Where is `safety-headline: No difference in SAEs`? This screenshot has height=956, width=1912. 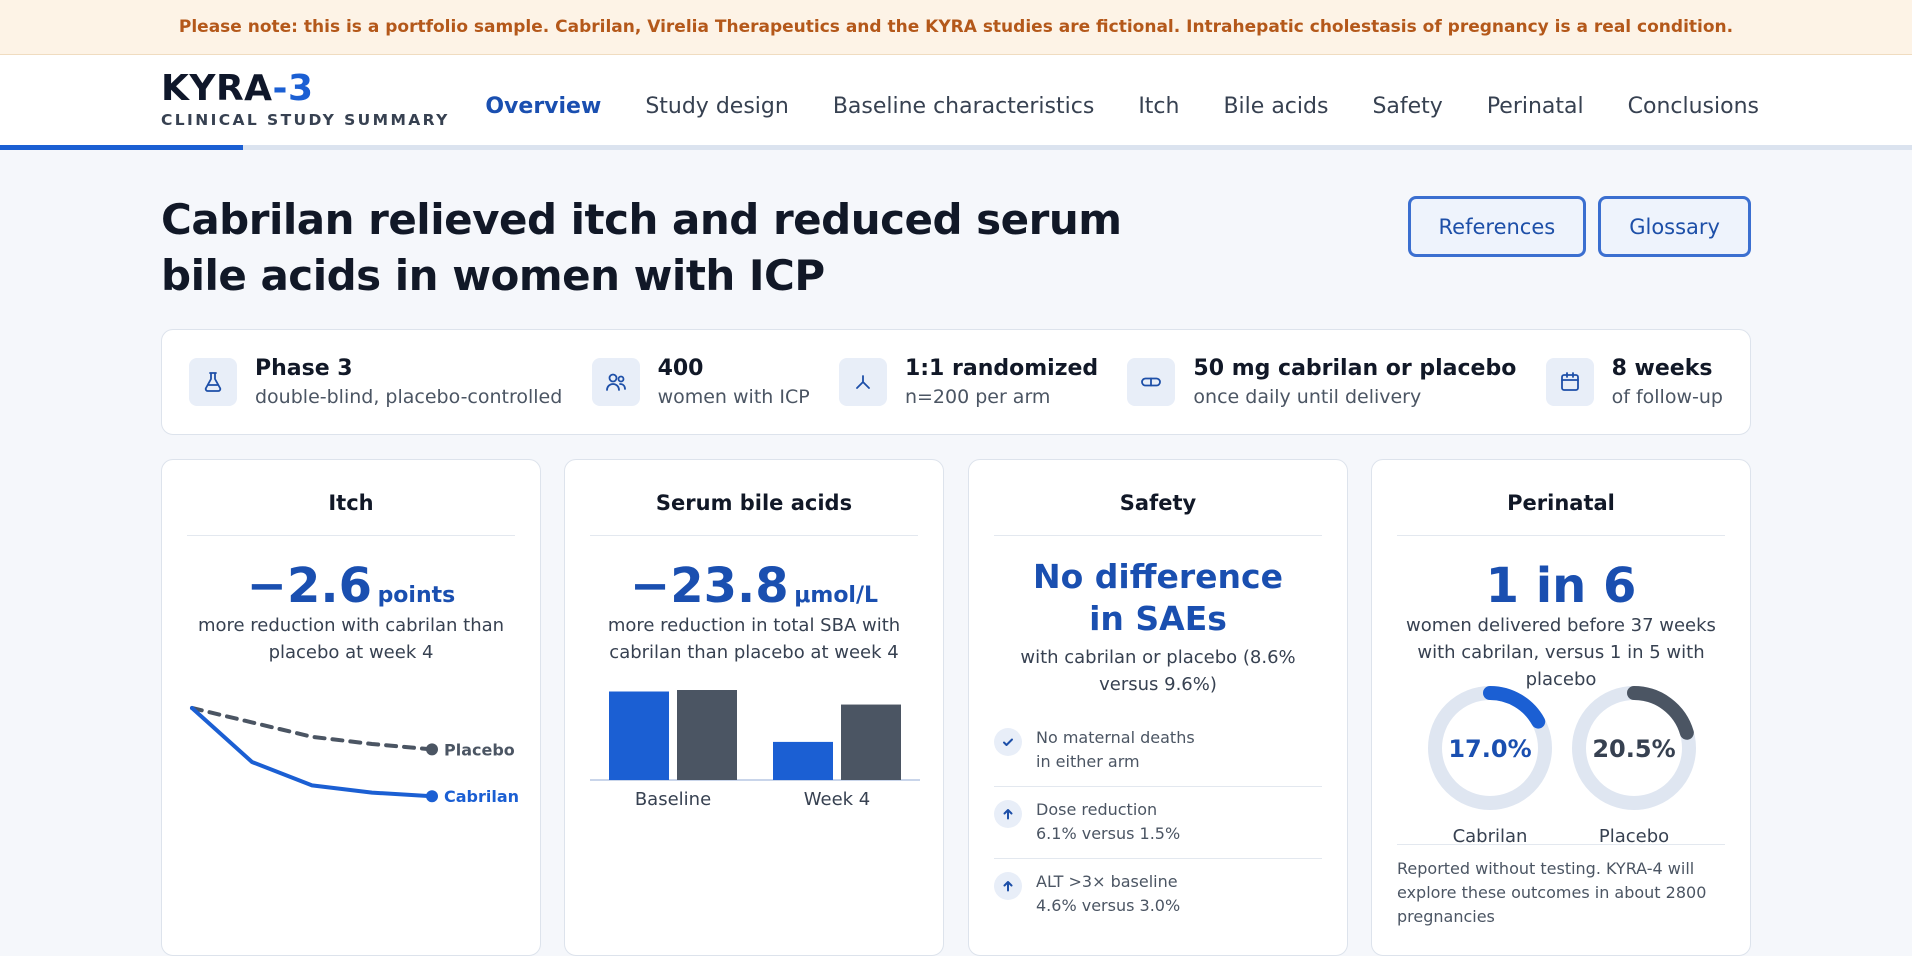
safety-headline: No difference in SAEs is located at coordinates (1158, 597).